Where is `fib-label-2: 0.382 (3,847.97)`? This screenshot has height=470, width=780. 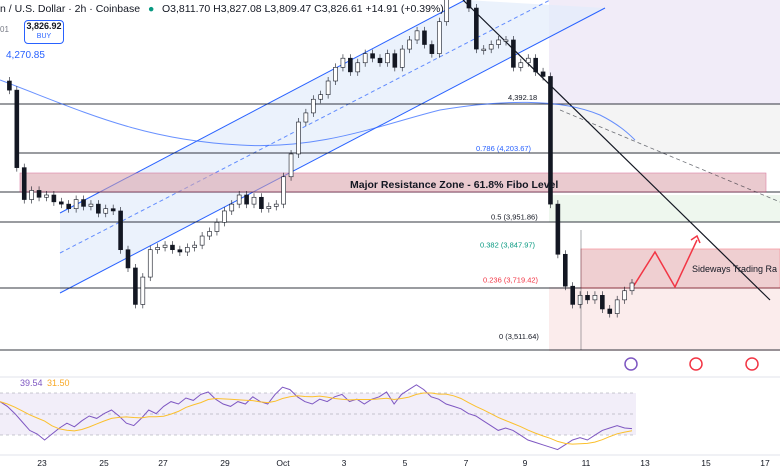 fib-label-2: 0.382 (3,847.97) is located at coordinates (508, 245).